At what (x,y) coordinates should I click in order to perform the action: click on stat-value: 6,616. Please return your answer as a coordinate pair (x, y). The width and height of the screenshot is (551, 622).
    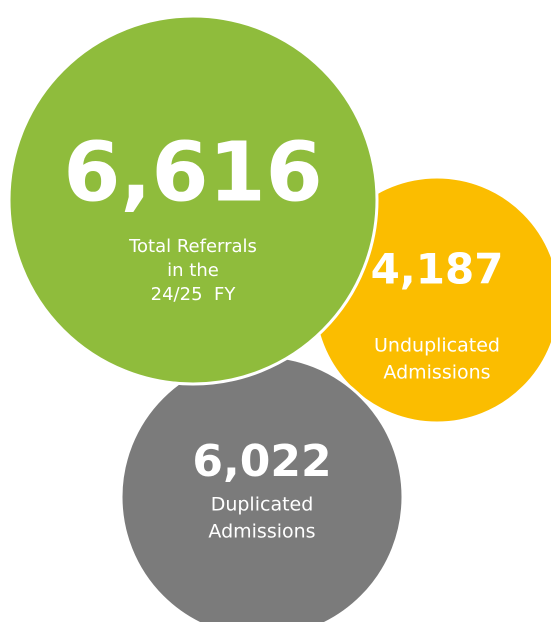
    Looking at the image, I should click on (192, 172).